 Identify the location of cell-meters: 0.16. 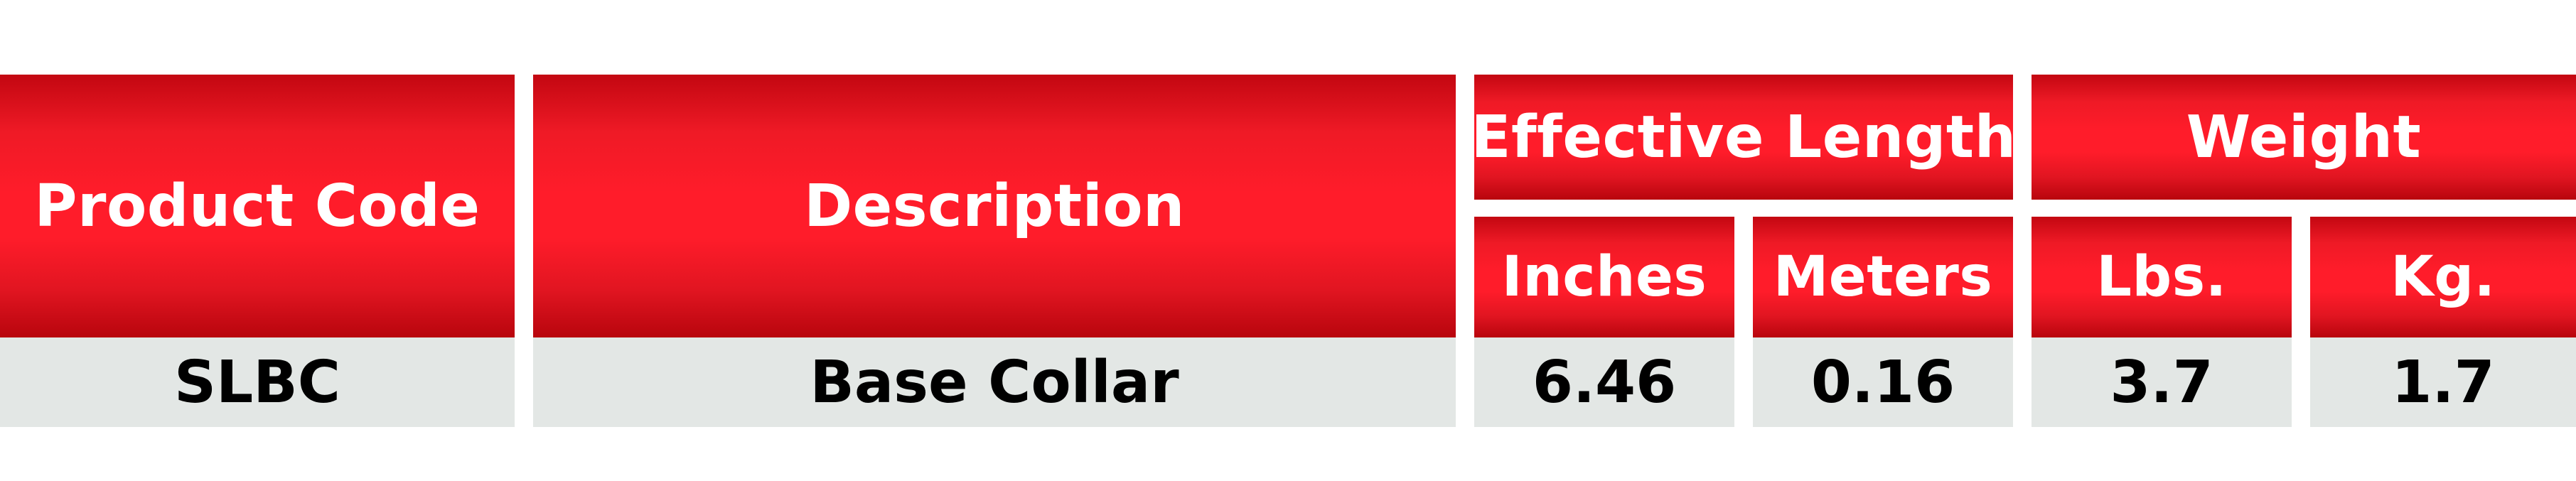
(1883, 382).